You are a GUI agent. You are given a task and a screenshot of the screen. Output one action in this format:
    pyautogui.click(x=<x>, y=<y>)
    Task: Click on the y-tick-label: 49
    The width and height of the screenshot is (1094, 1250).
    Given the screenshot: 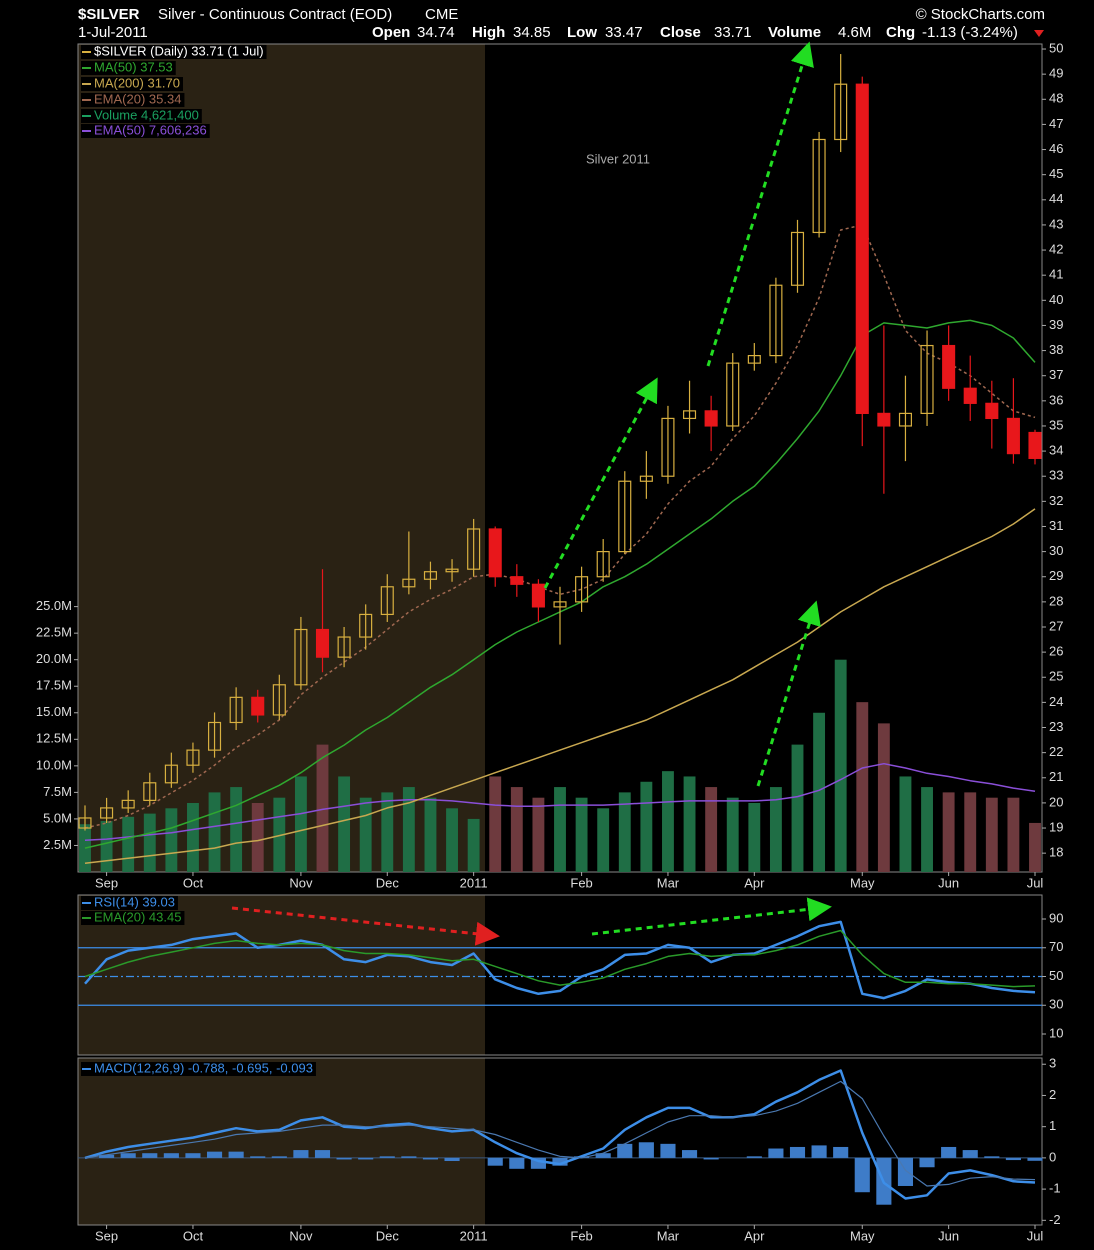 What is the action you would take?
    pyautogui.click(x=1056, y=73)
    